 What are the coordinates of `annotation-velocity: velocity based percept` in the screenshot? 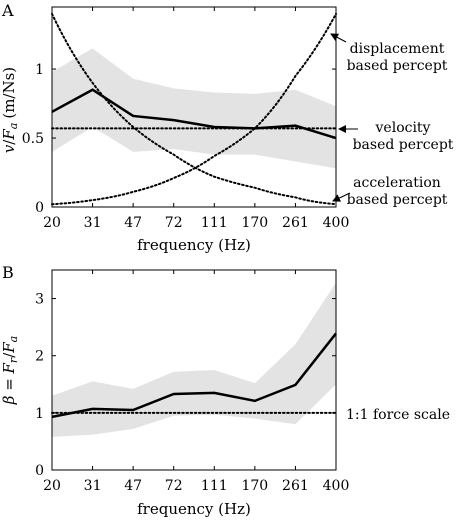 It's located at (396, 136).